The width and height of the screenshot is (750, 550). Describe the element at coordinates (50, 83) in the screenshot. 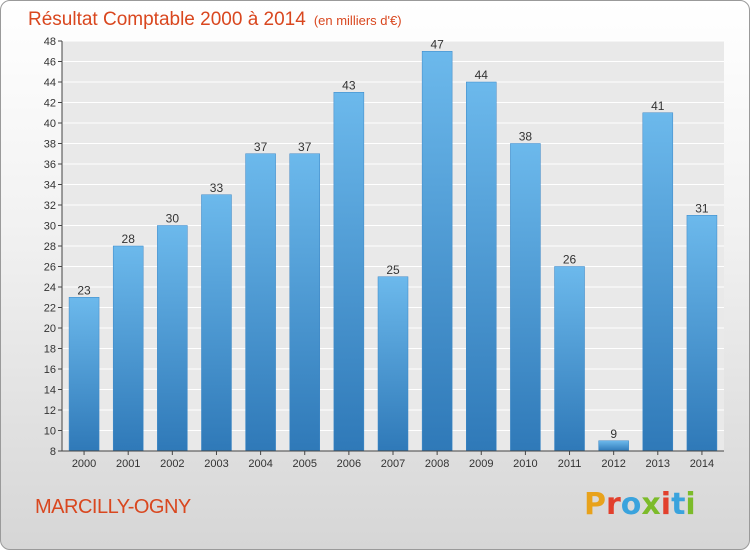

I see `y-tick-label: 44` at that location.